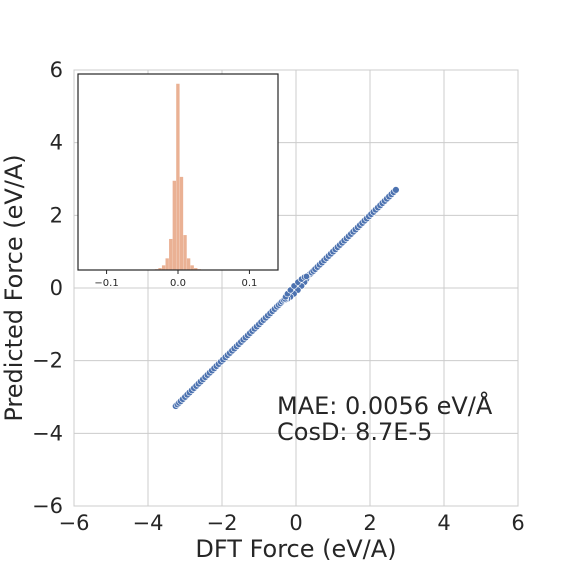 This screenshot has height=576, width=576. What do you see at coordinates (295, 523) in the screenshot?
I see `x-tick-label: 0` at bounding box center [295, 523].